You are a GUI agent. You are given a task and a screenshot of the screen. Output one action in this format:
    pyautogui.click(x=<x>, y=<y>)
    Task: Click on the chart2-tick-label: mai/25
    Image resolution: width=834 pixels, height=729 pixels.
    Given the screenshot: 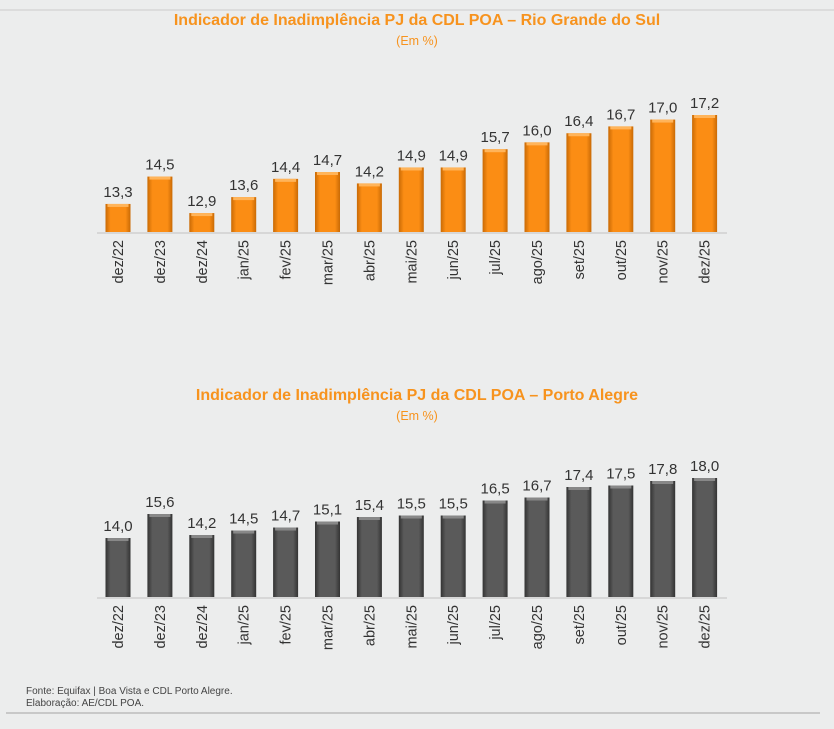 What is the action you would take?
    pyautogui.click(x=412, y=627)
    